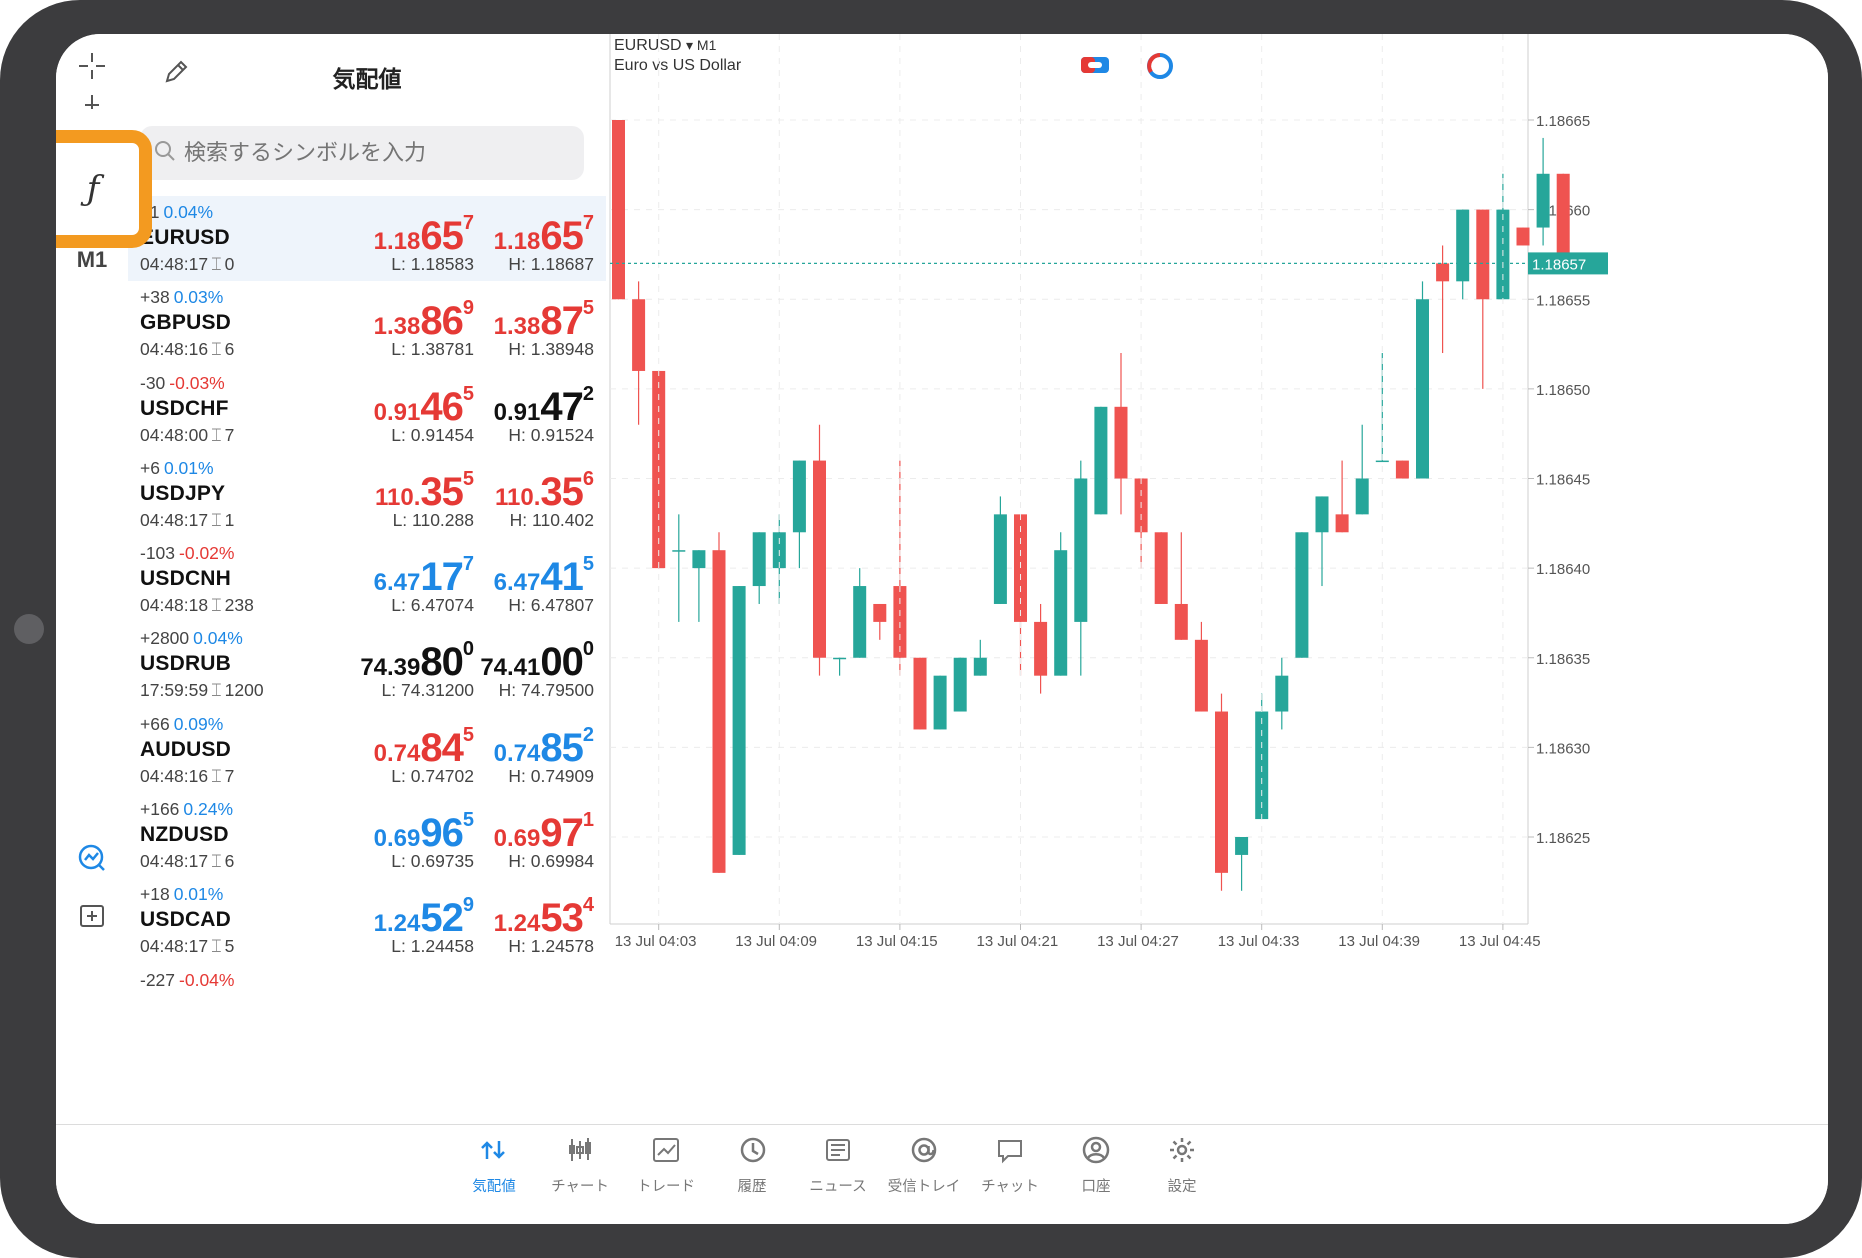 This screenshot has width=1862, height=1258. What do you see at coordinates (543, 576) in the screenshot?
I see `ask-price: 6.47415` at bounding box center [543, 576].